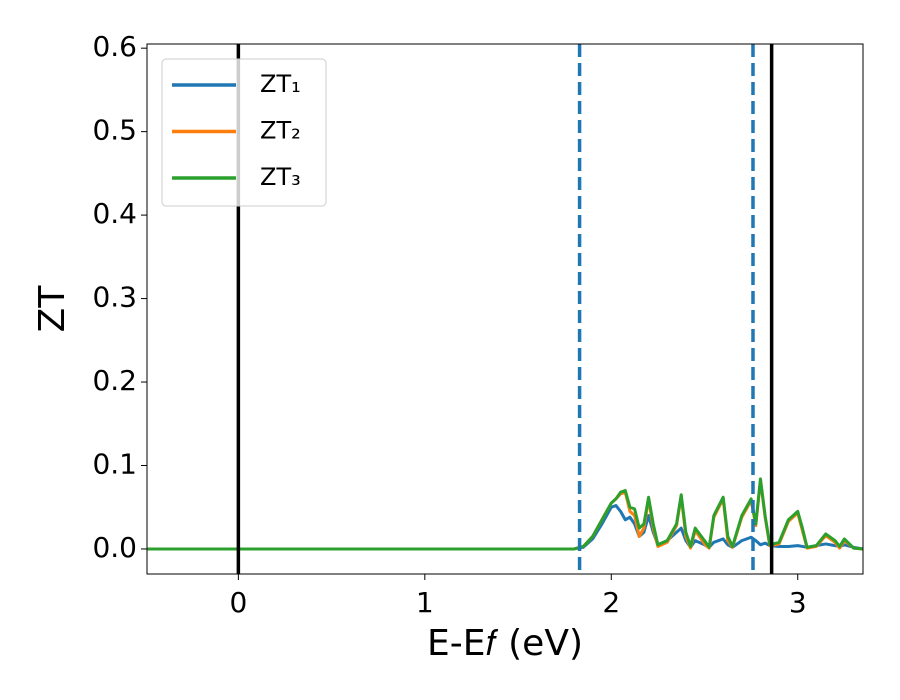 The width and height of the screenshot is (900, 700). I want to click on legend-label: ZT₁, so click(280, 84).